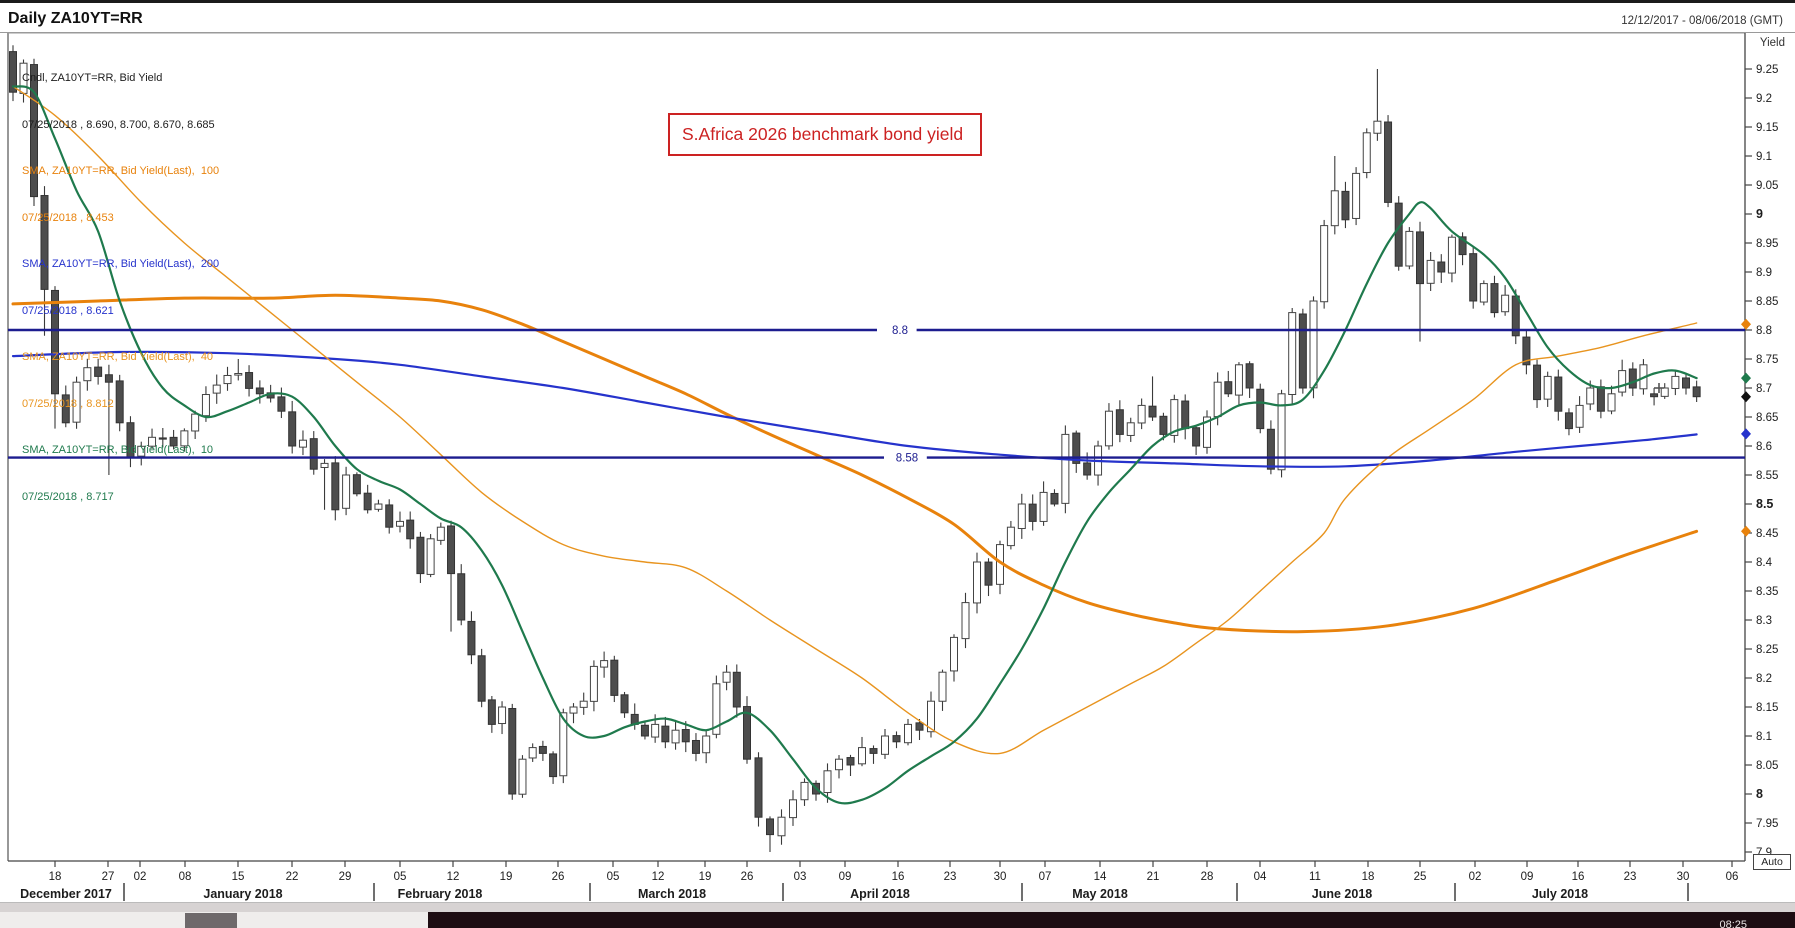 This screenshot has width=1795, height=928. What do you see at coordinates (1759, 794) in the screenshot?
I see `svg-text: 8` at bounding box center [1759, 794].